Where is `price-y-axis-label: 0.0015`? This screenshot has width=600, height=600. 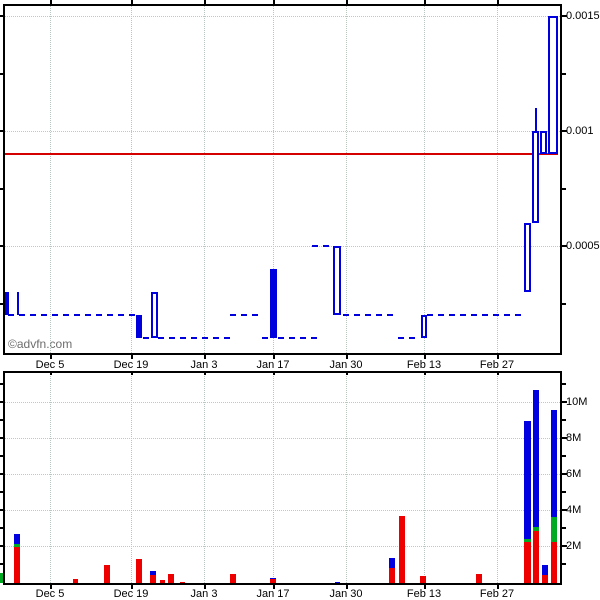
price-y-axis-label: 0.0015 is located at coordinates (583, 16).